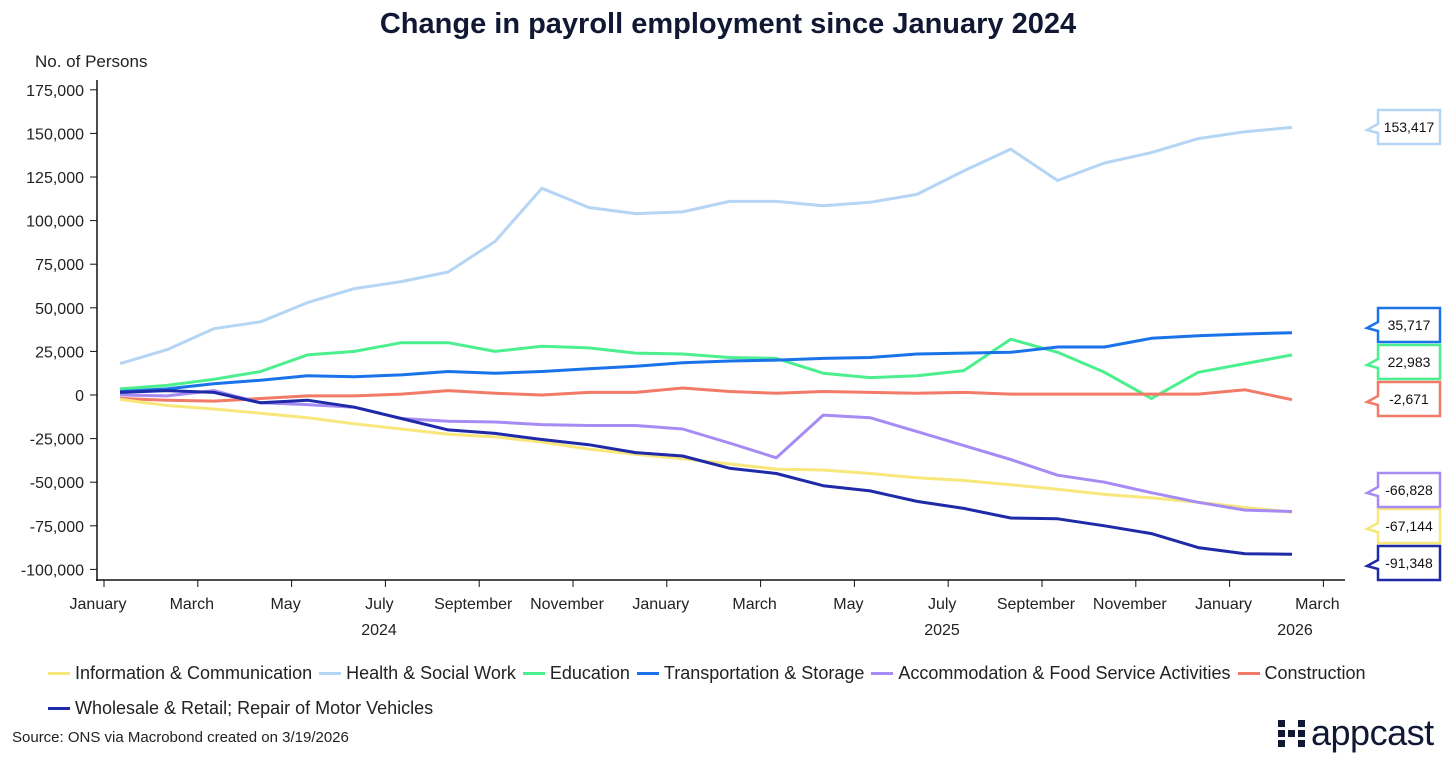 Image resolution: width=1456 pixels, height=761 pixels. I want to click on end-value-label: 153,417, so click(1409, 127).